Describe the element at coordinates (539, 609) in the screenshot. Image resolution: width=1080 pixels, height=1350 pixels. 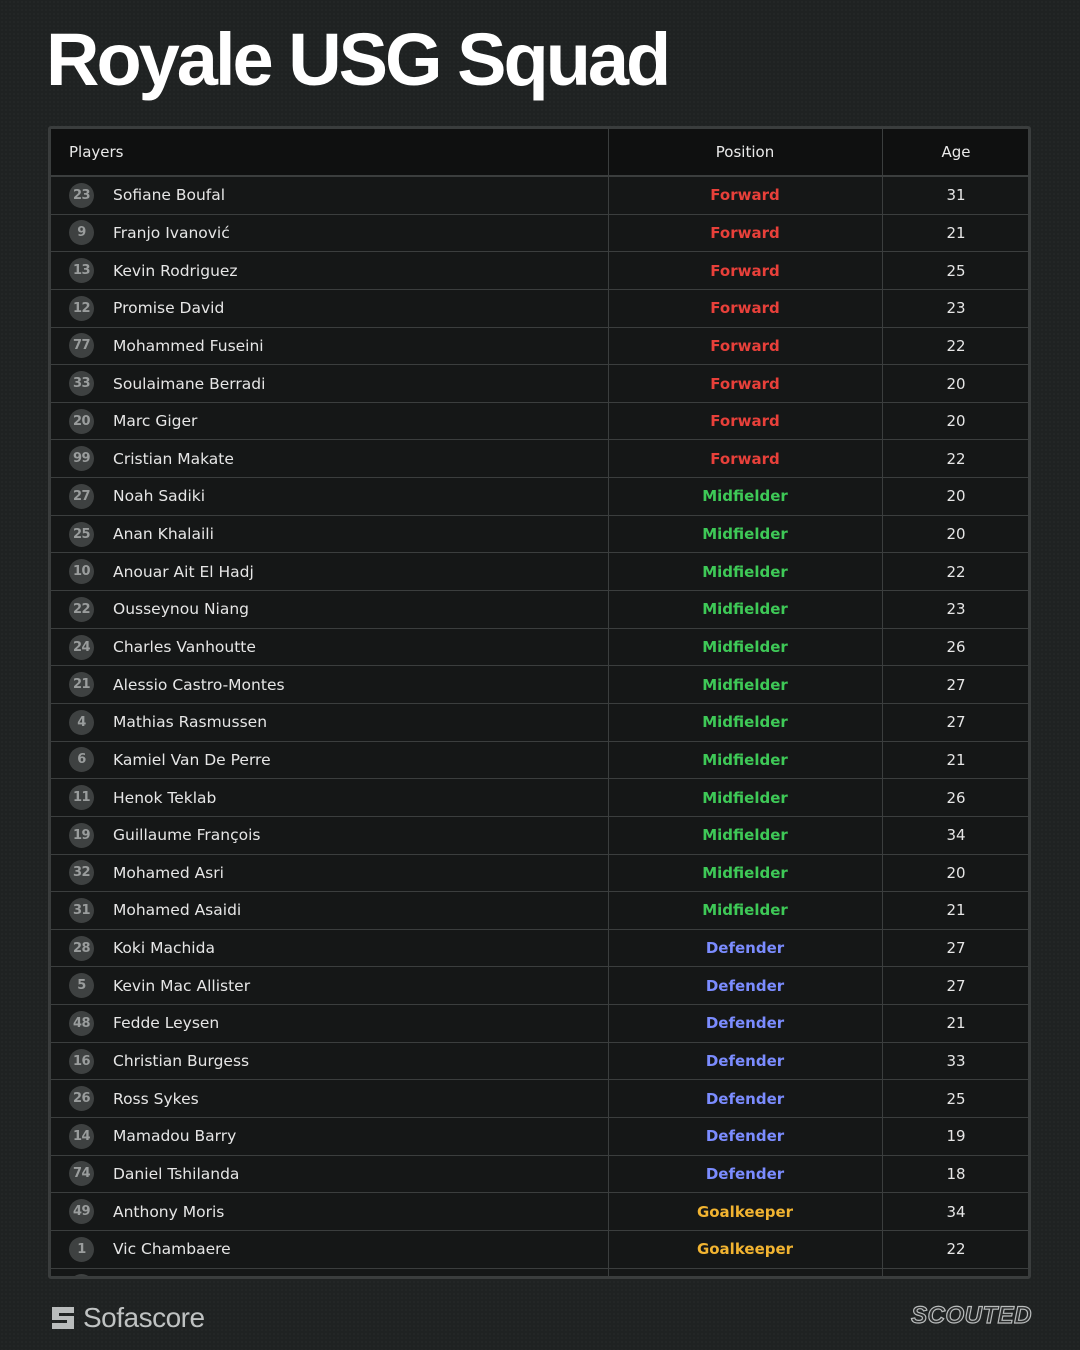
I see `table-row: 22 Ousseynou Niang Midfielder 23` at that location.